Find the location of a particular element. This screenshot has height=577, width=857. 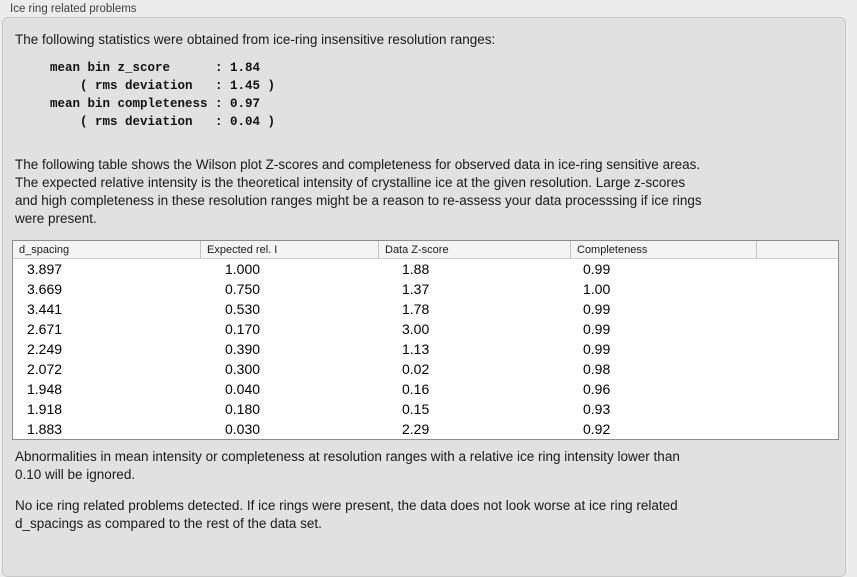

table-cell: 0.530 is located at coordinates (243, 309).